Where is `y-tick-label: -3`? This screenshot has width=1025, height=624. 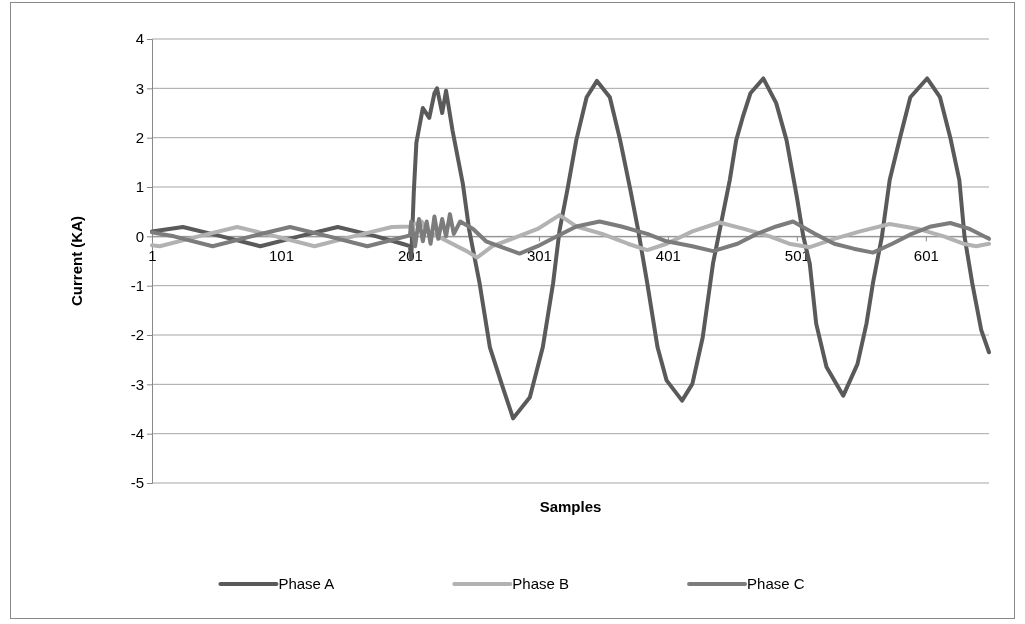
y-tick-label: -3 is located at coordinates (137, 384).